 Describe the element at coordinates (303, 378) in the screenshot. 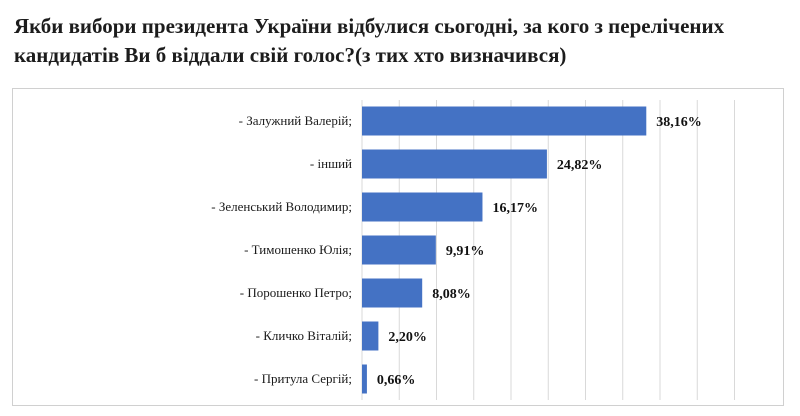

I see `category-label: - Притула Сергій;` at that location.